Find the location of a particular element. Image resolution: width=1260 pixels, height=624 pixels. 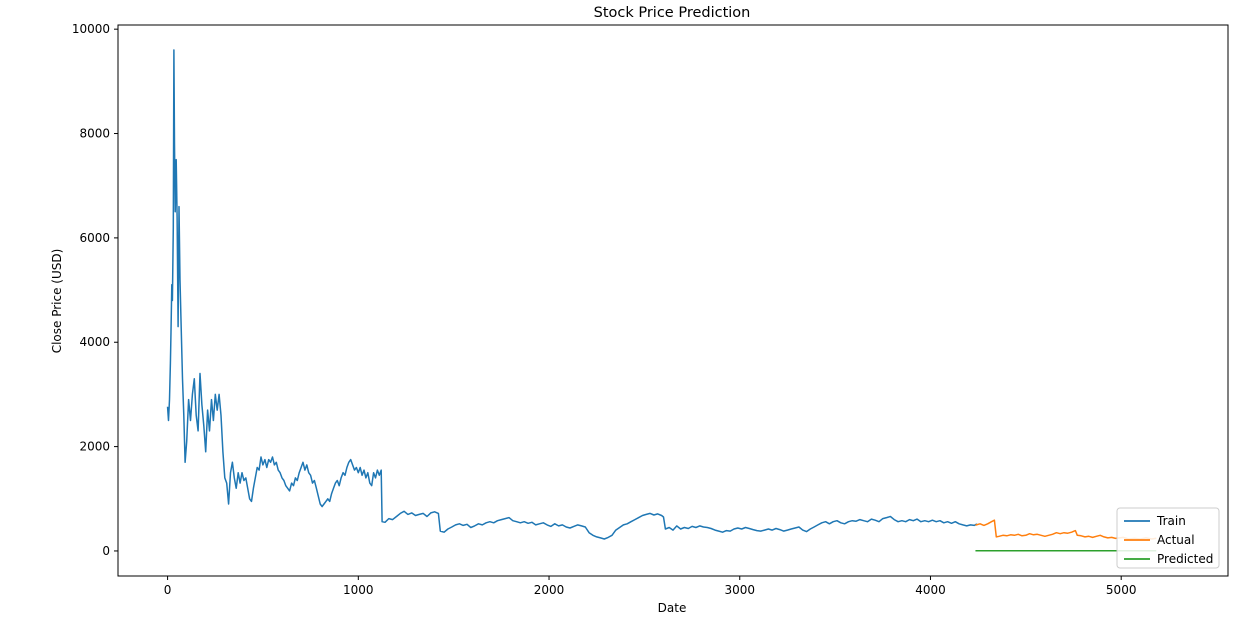

legend-label-actual: Actual is located at coordinates (1176, 540).